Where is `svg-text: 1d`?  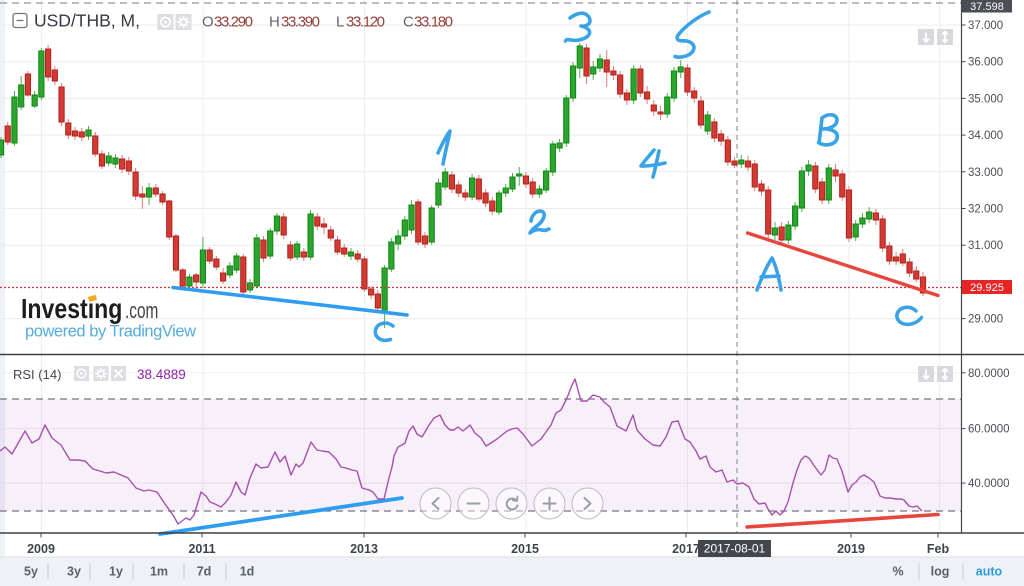 svg-text: 1d is located at coordinates (247, 572).